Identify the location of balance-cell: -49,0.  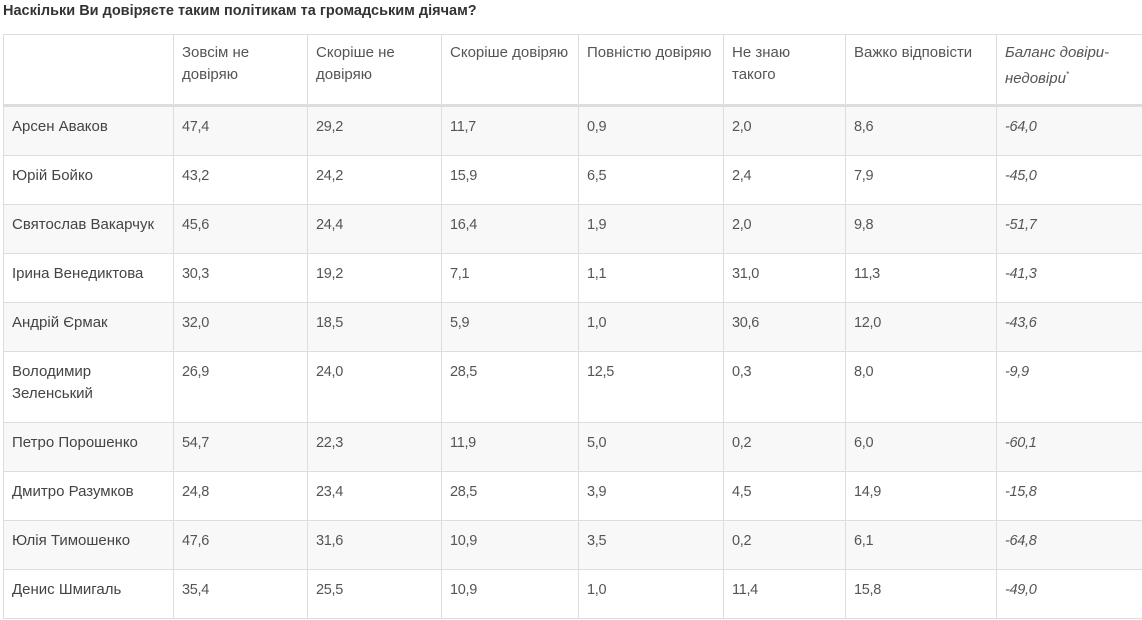
(1069, 594).